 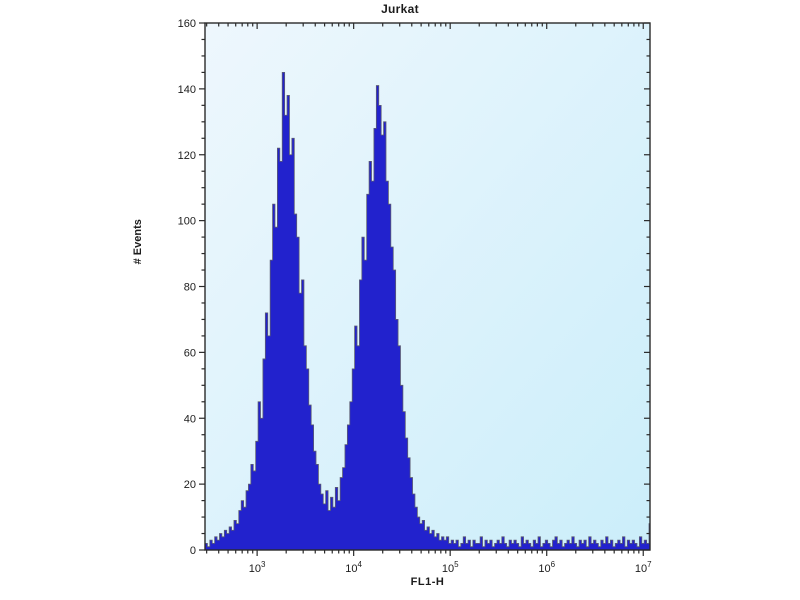 I want to click on x-axis-label: FL1-H, so click(x=427, y=582).